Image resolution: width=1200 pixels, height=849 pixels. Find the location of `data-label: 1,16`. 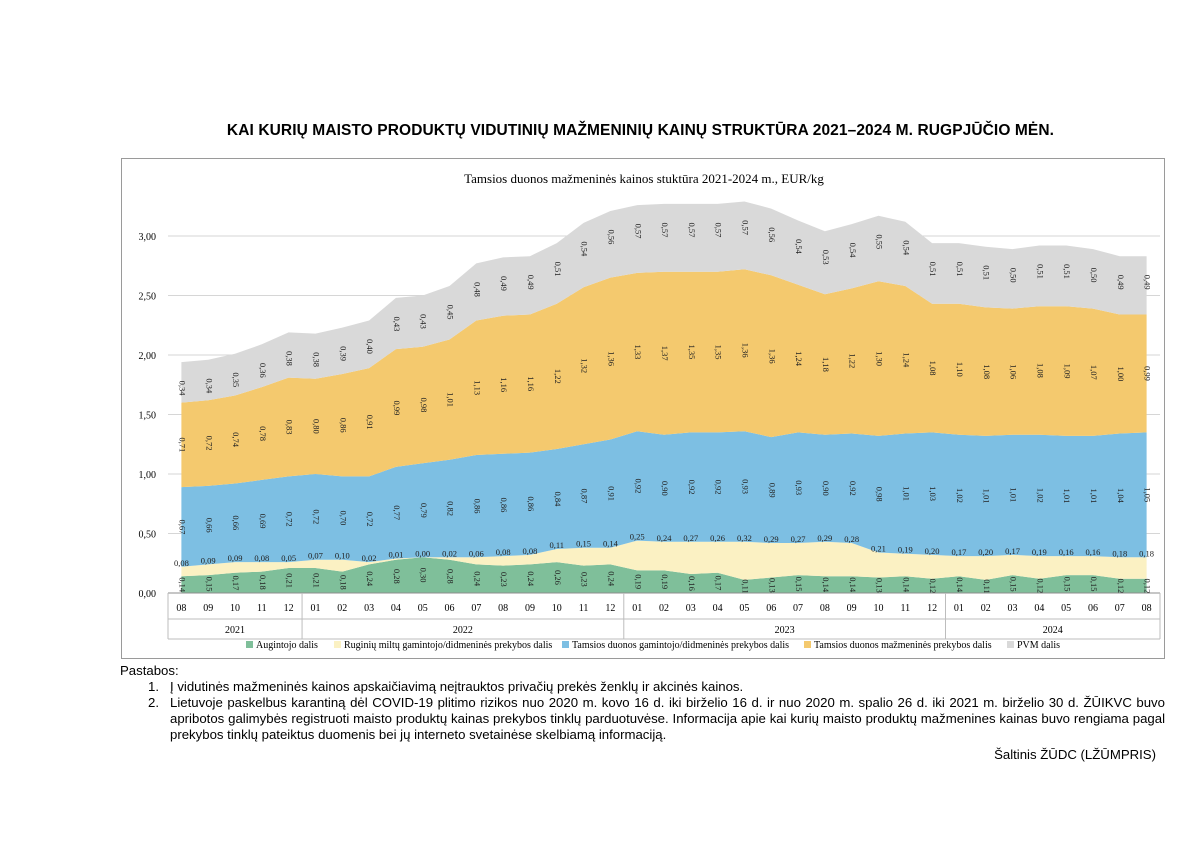

data-label: 1,16 is located at coordinates (531, 383).